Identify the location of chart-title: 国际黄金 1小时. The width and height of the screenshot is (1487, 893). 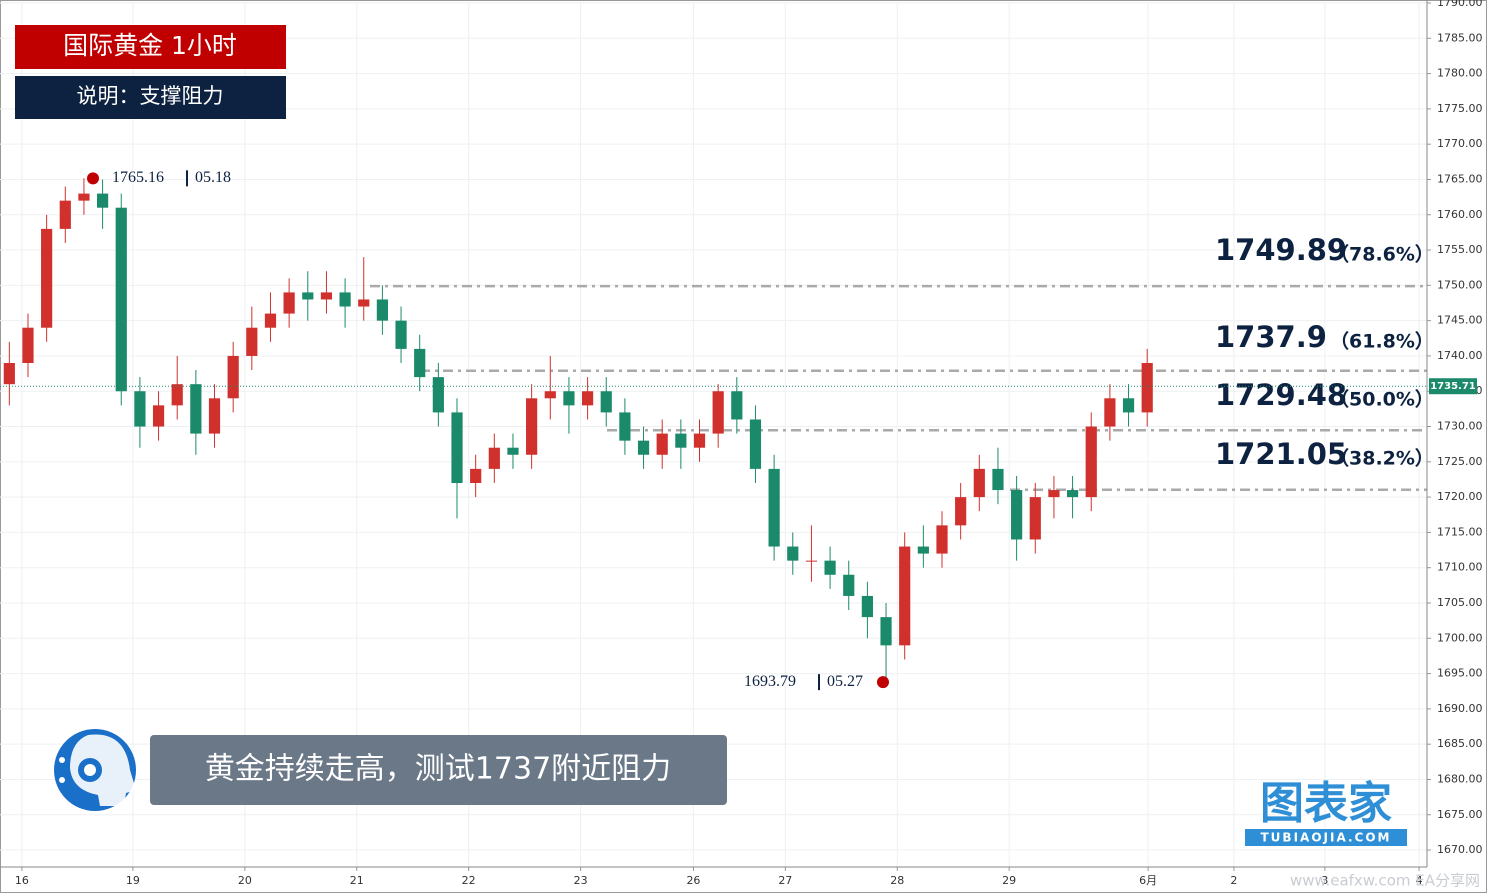
(150, 45).